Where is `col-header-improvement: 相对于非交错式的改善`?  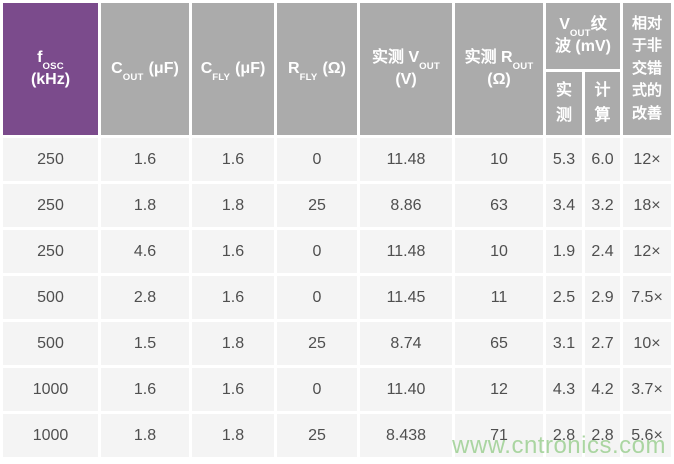 col-header-improvement: 相对于非交错式的改善 is located at coordinates (647, 69).